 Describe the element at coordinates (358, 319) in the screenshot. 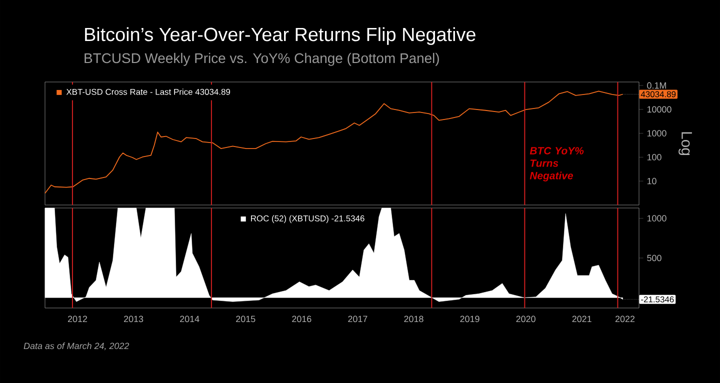

I see `x-tick-label: 2017` at that location.